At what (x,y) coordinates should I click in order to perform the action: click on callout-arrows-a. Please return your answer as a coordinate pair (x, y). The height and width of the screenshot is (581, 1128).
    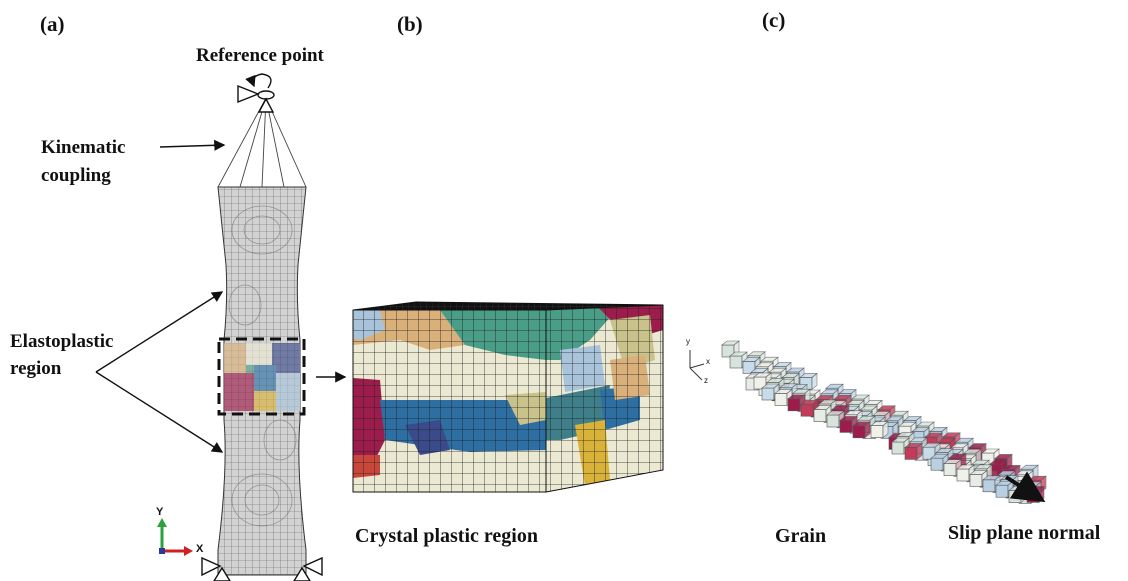
    Looking at the image, I should click on (221, 296).